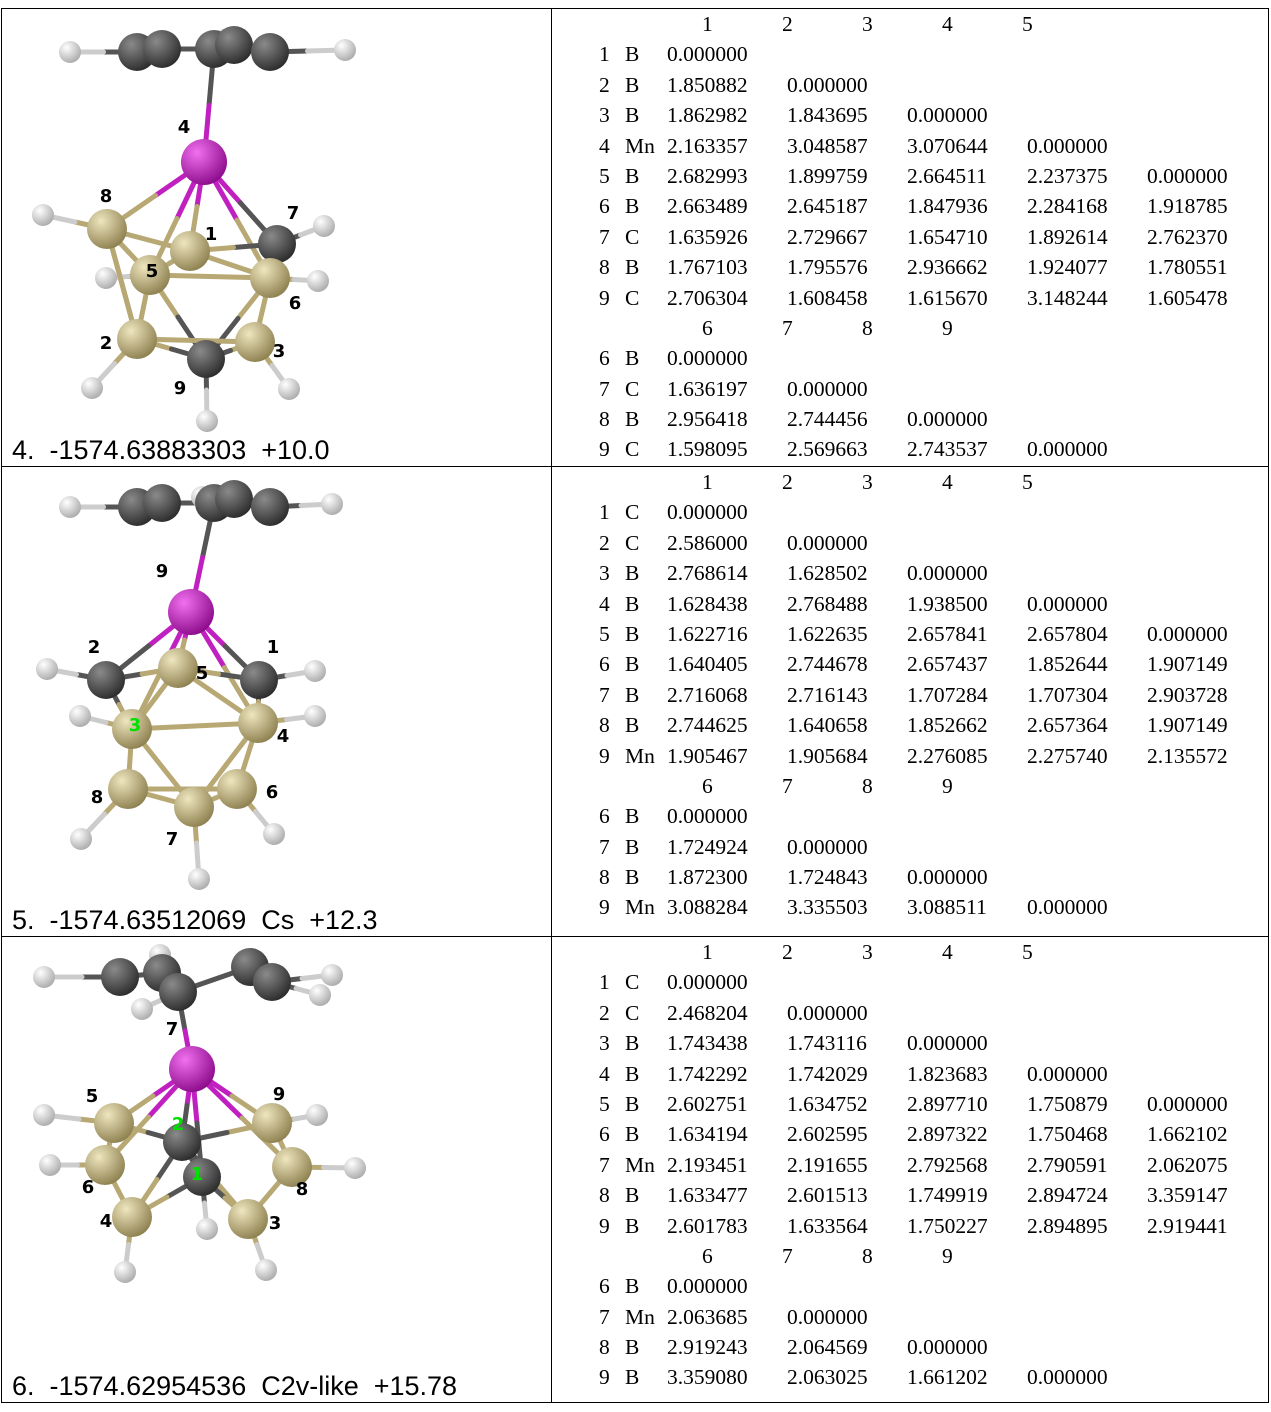  I want to click on distance-value: 2.919243, so click(707, 1347).